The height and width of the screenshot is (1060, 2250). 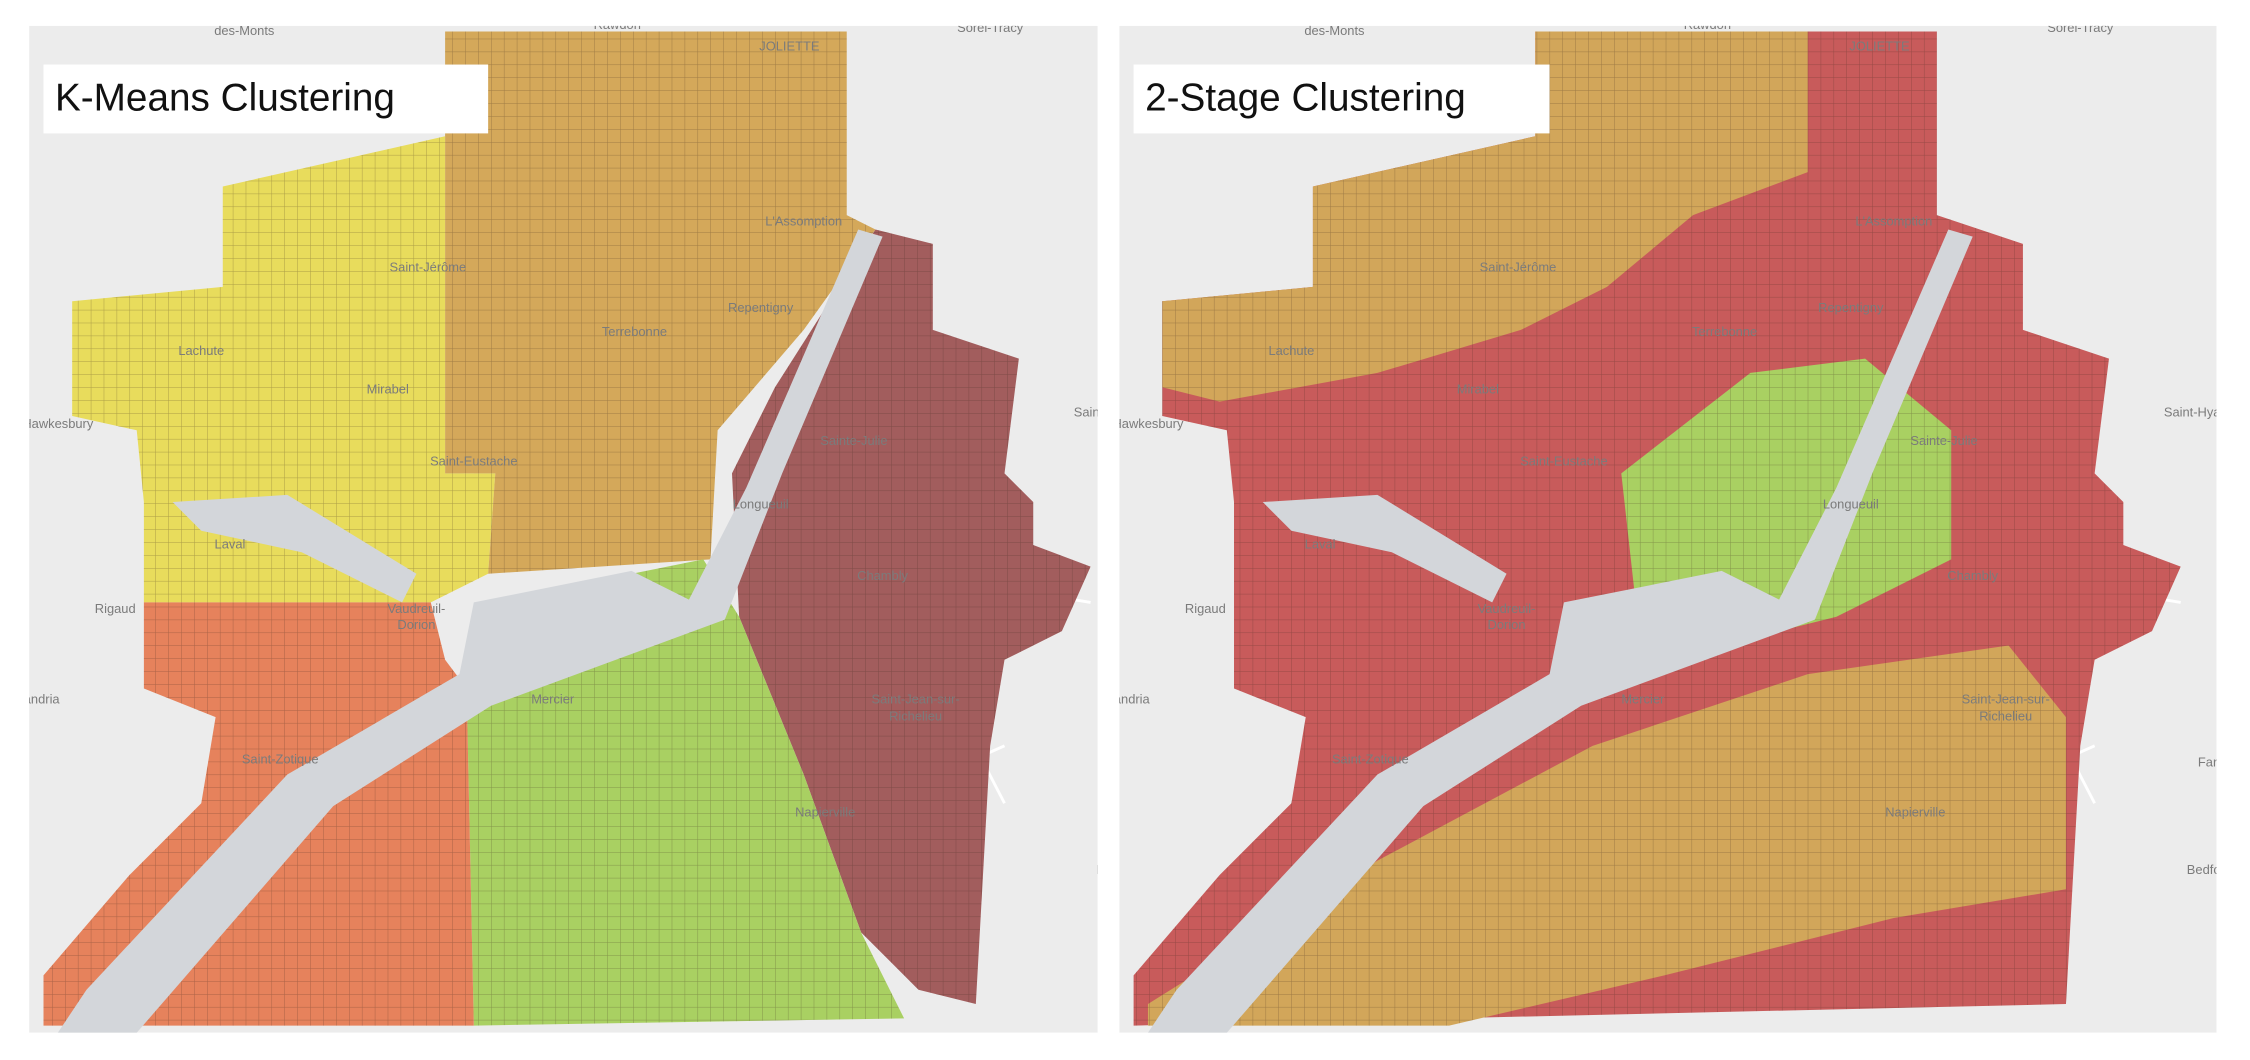 I want to click on cluster-brown-grid, so click(x=911, y=617).